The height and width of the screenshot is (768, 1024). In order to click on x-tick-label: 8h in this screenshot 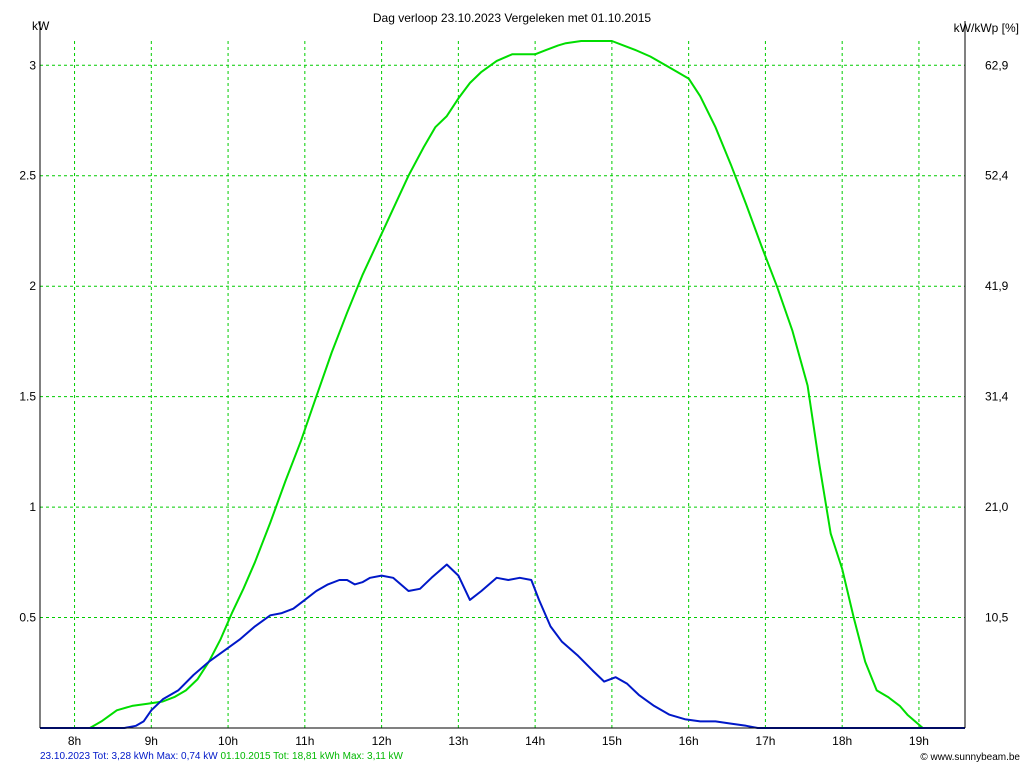, I will do `click(74, 741)`.